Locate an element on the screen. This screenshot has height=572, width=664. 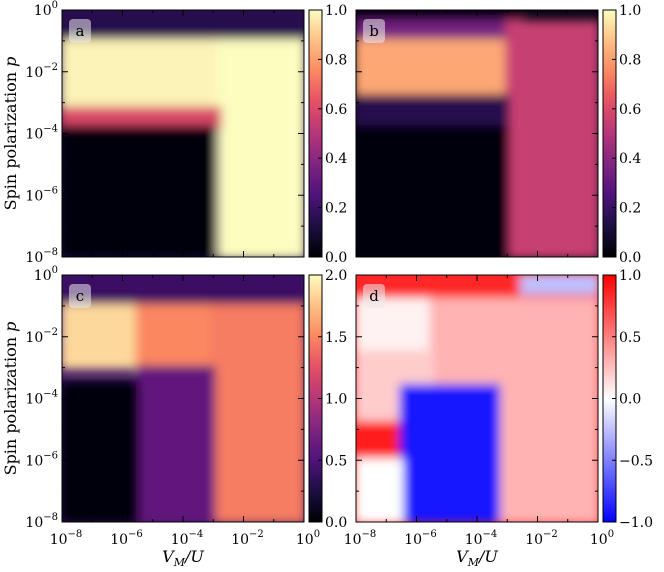
panel-label: c is located at coordinates (80, 296).